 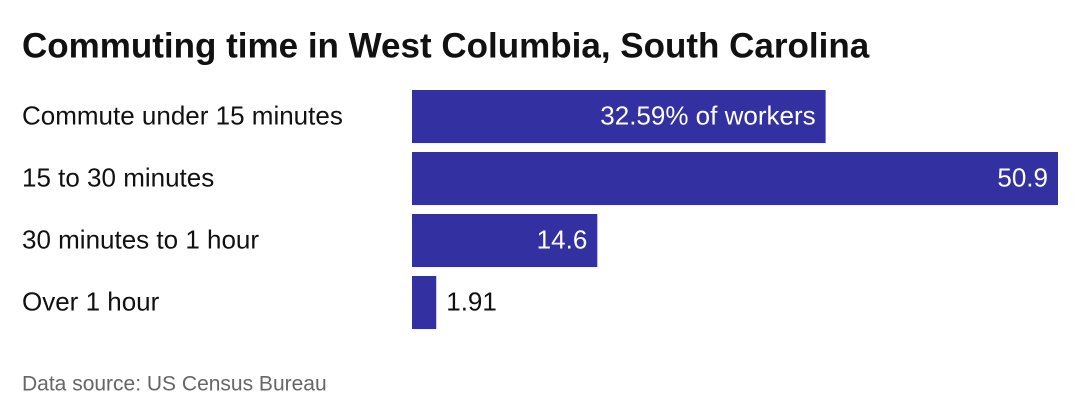 I want to click on value-label: 32.59% of workers, so click(x=707, y=115).